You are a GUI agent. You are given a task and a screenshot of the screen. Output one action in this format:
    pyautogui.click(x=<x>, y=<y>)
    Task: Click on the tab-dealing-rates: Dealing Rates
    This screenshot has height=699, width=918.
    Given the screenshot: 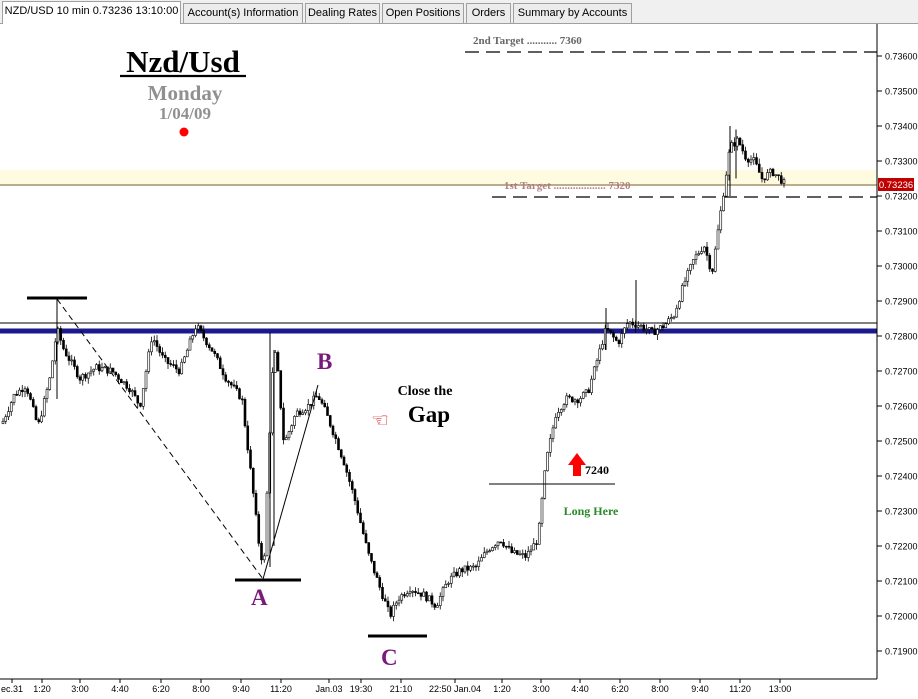 What is the action you would take?
    pyautogui.click(x=342, y=13)
    